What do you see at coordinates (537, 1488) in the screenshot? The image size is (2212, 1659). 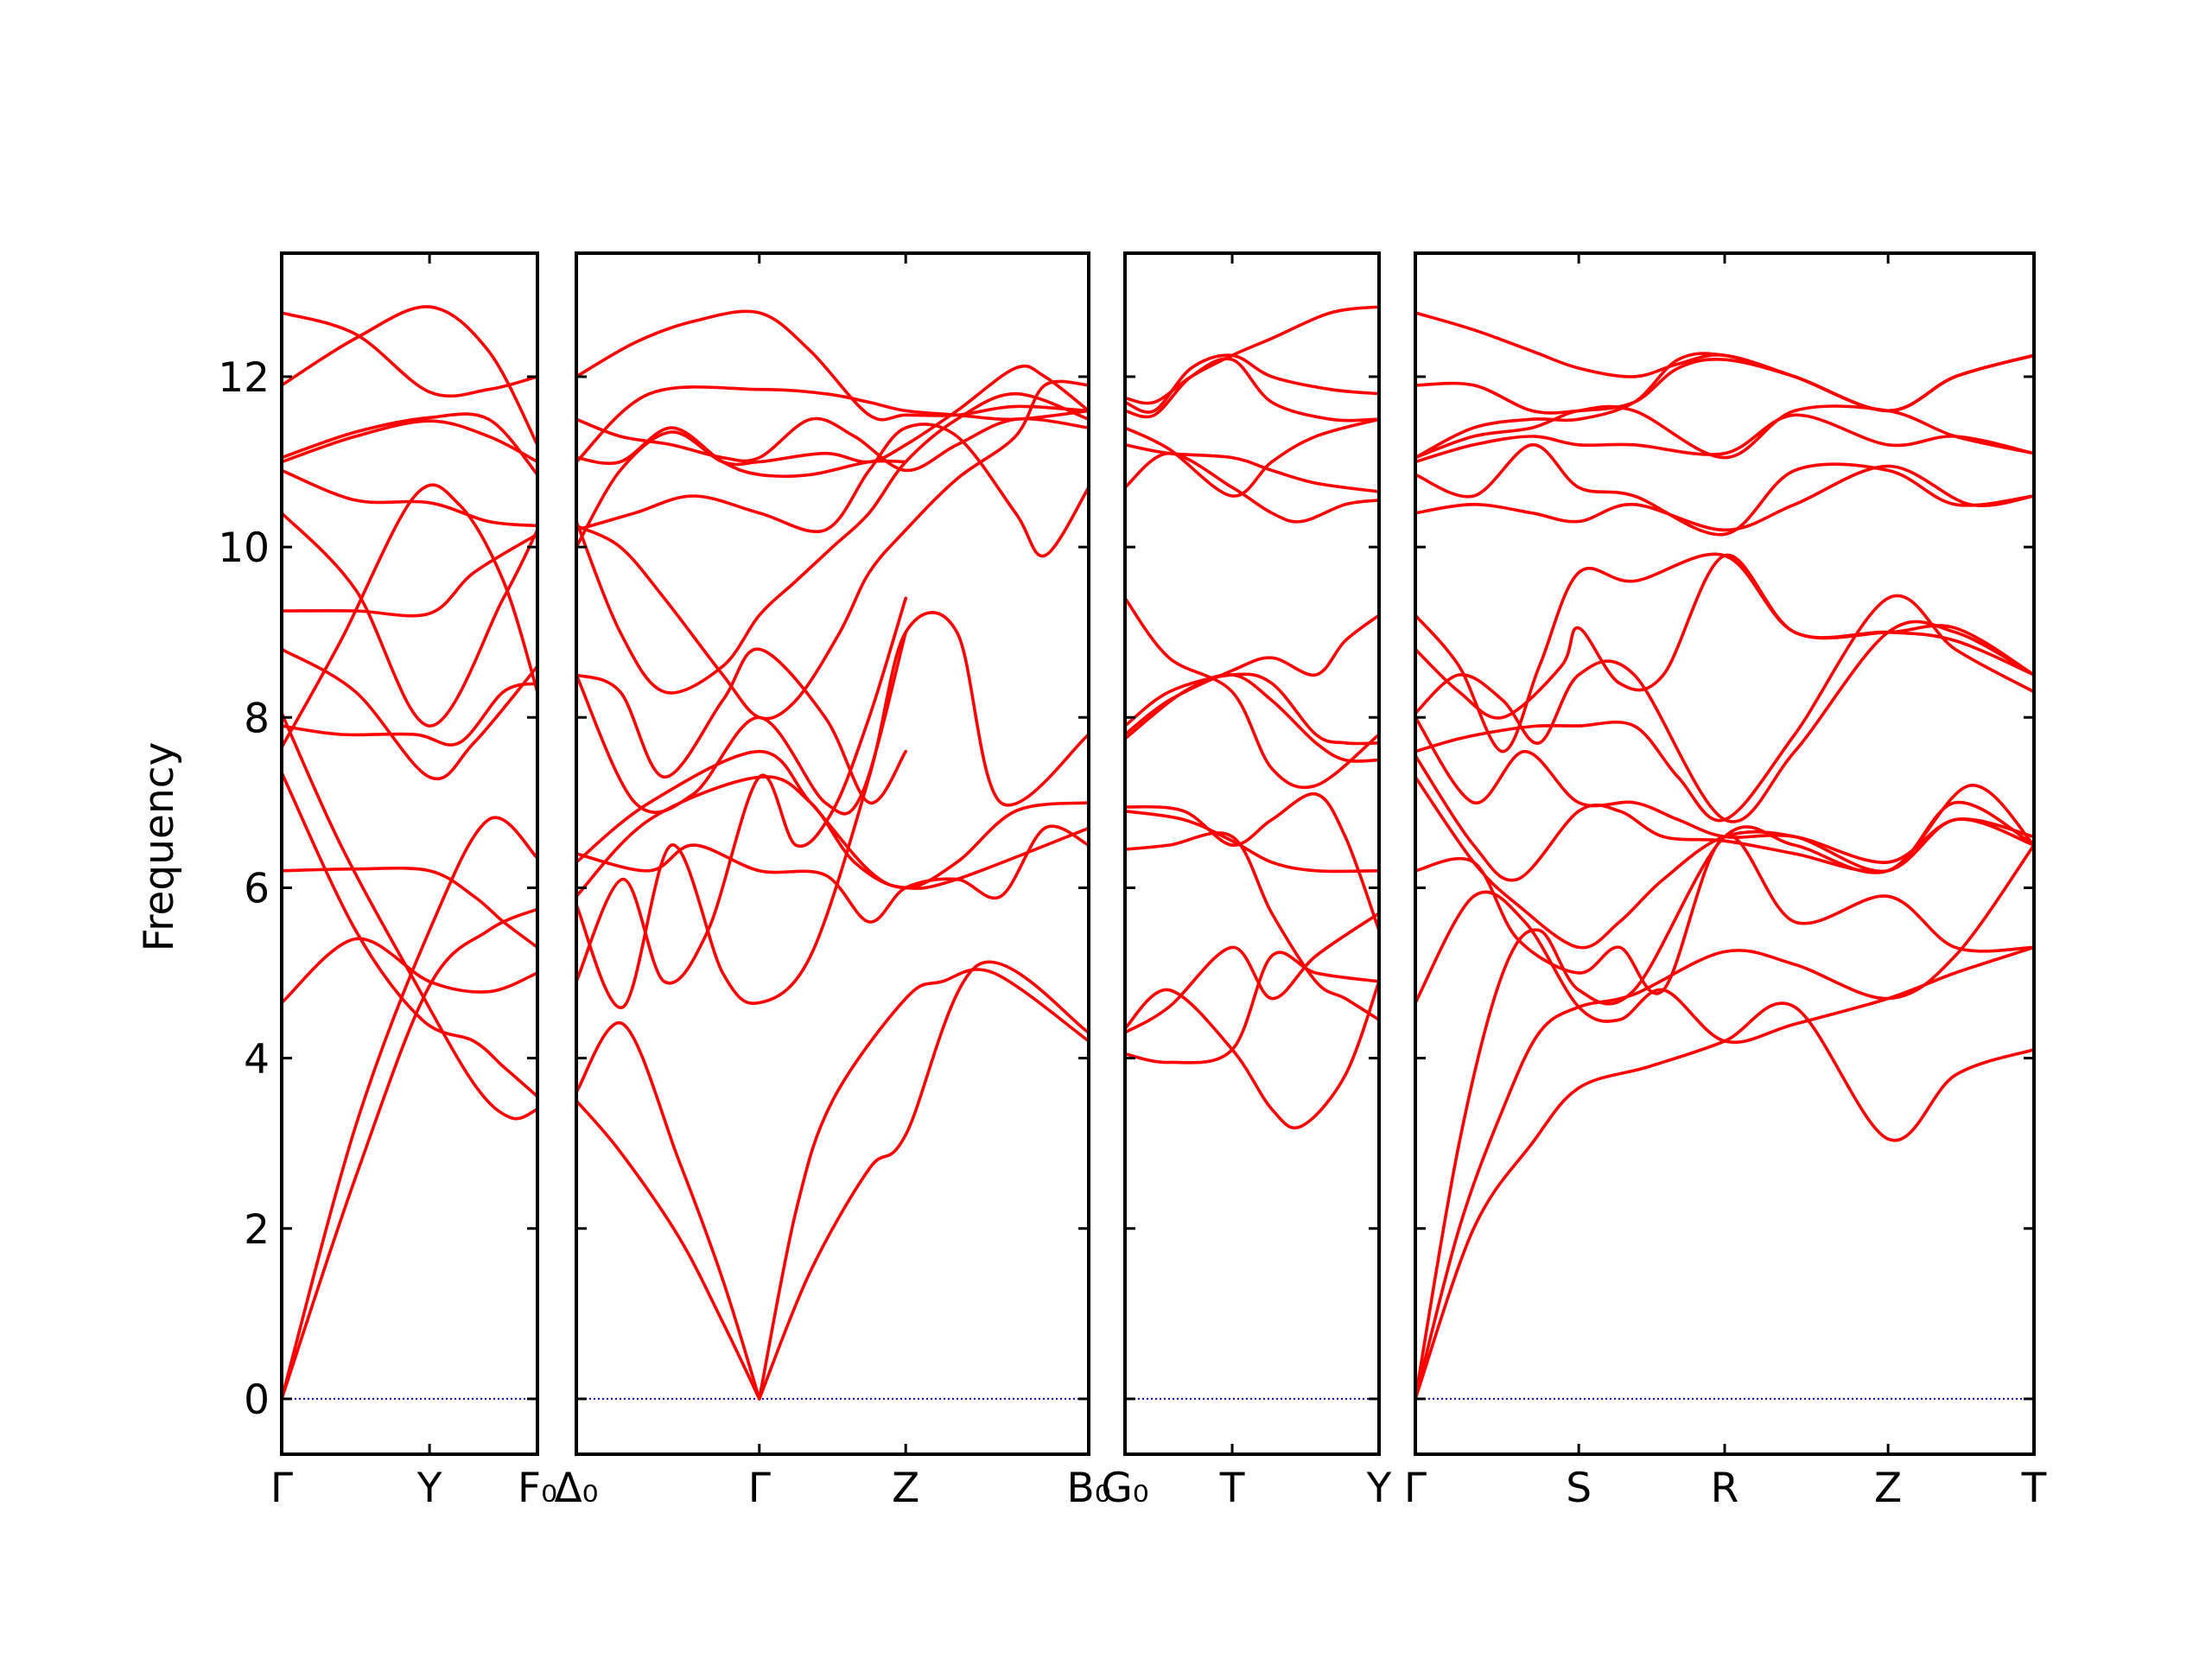 I see `high-symmetry-label: F₀` at bounding box center [537, 1488].